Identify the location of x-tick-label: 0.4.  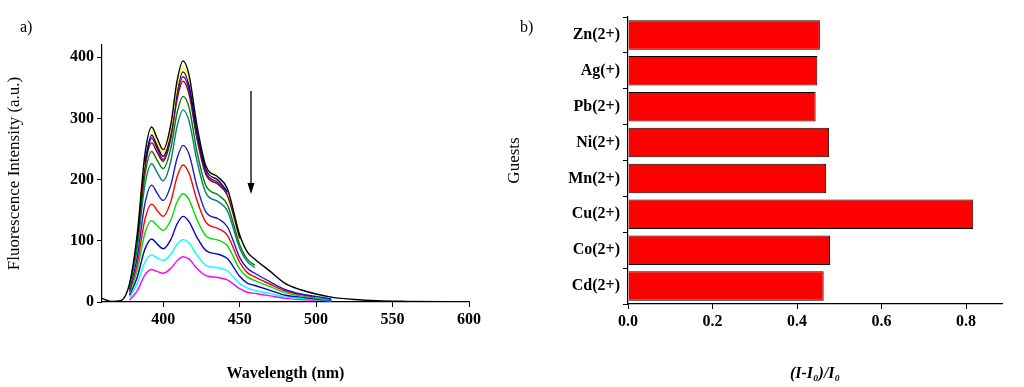
(797, 320).